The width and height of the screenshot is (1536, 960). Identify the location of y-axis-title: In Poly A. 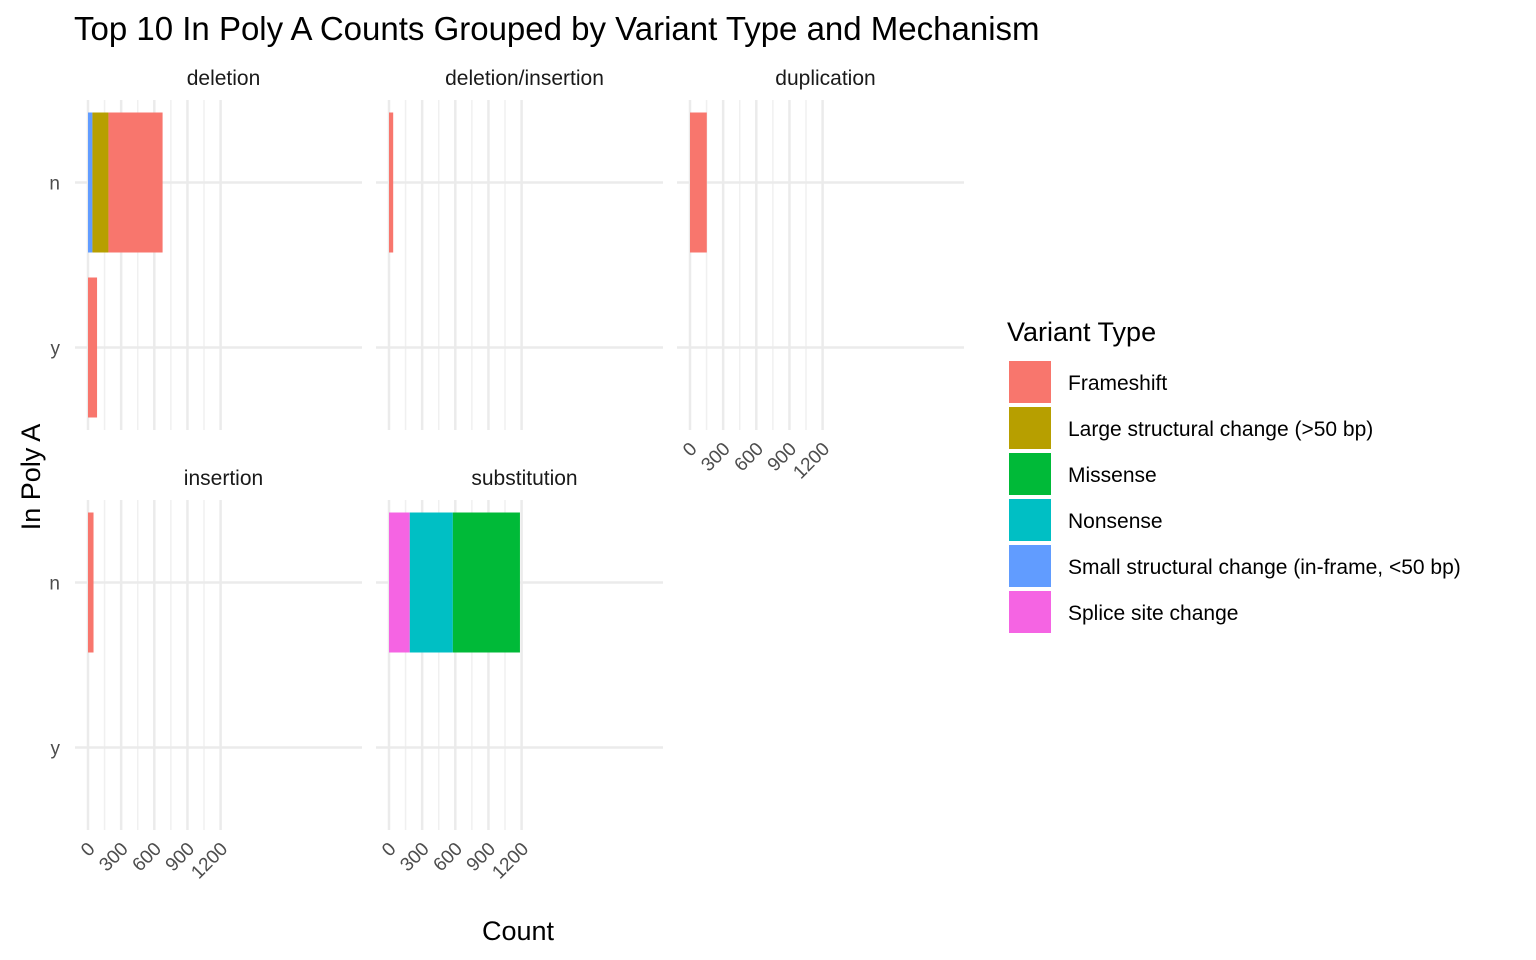
(31, 477).